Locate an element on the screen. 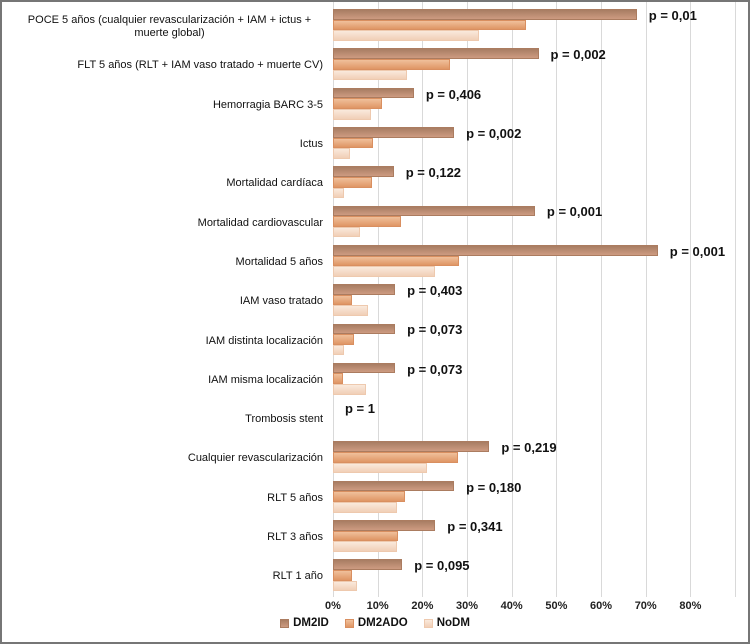 This screenshot has width=750, height=644. x-tick-label: 0% is located at coordinates (333, 606).